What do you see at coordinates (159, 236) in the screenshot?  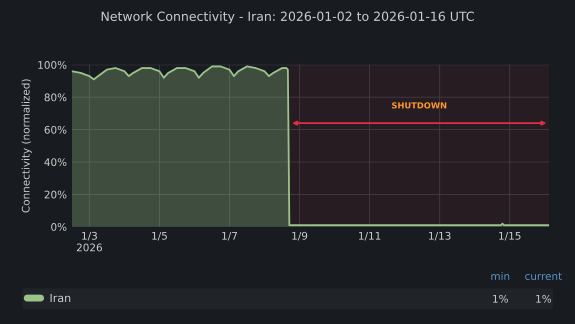 I see `x-tick-label: 1/5` at bounding box center [159, 236].